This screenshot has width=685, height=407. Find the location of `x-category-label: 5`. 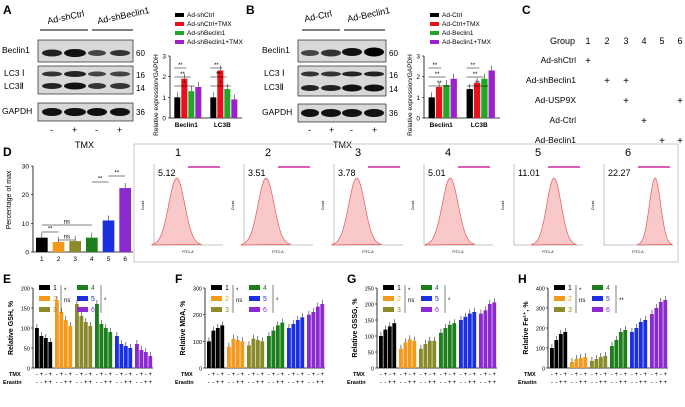

x-category-label: 5 is located at coordinates (109, 259).